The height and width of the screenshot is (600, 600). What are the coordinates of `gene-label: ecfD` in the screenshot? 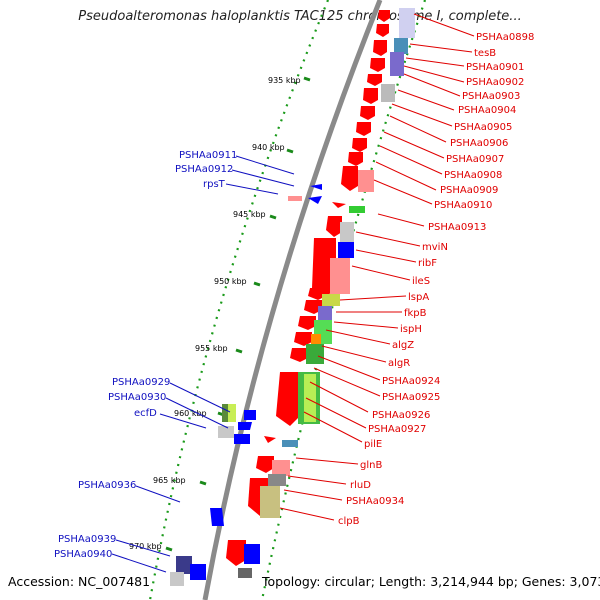 It's located at (145, 413).